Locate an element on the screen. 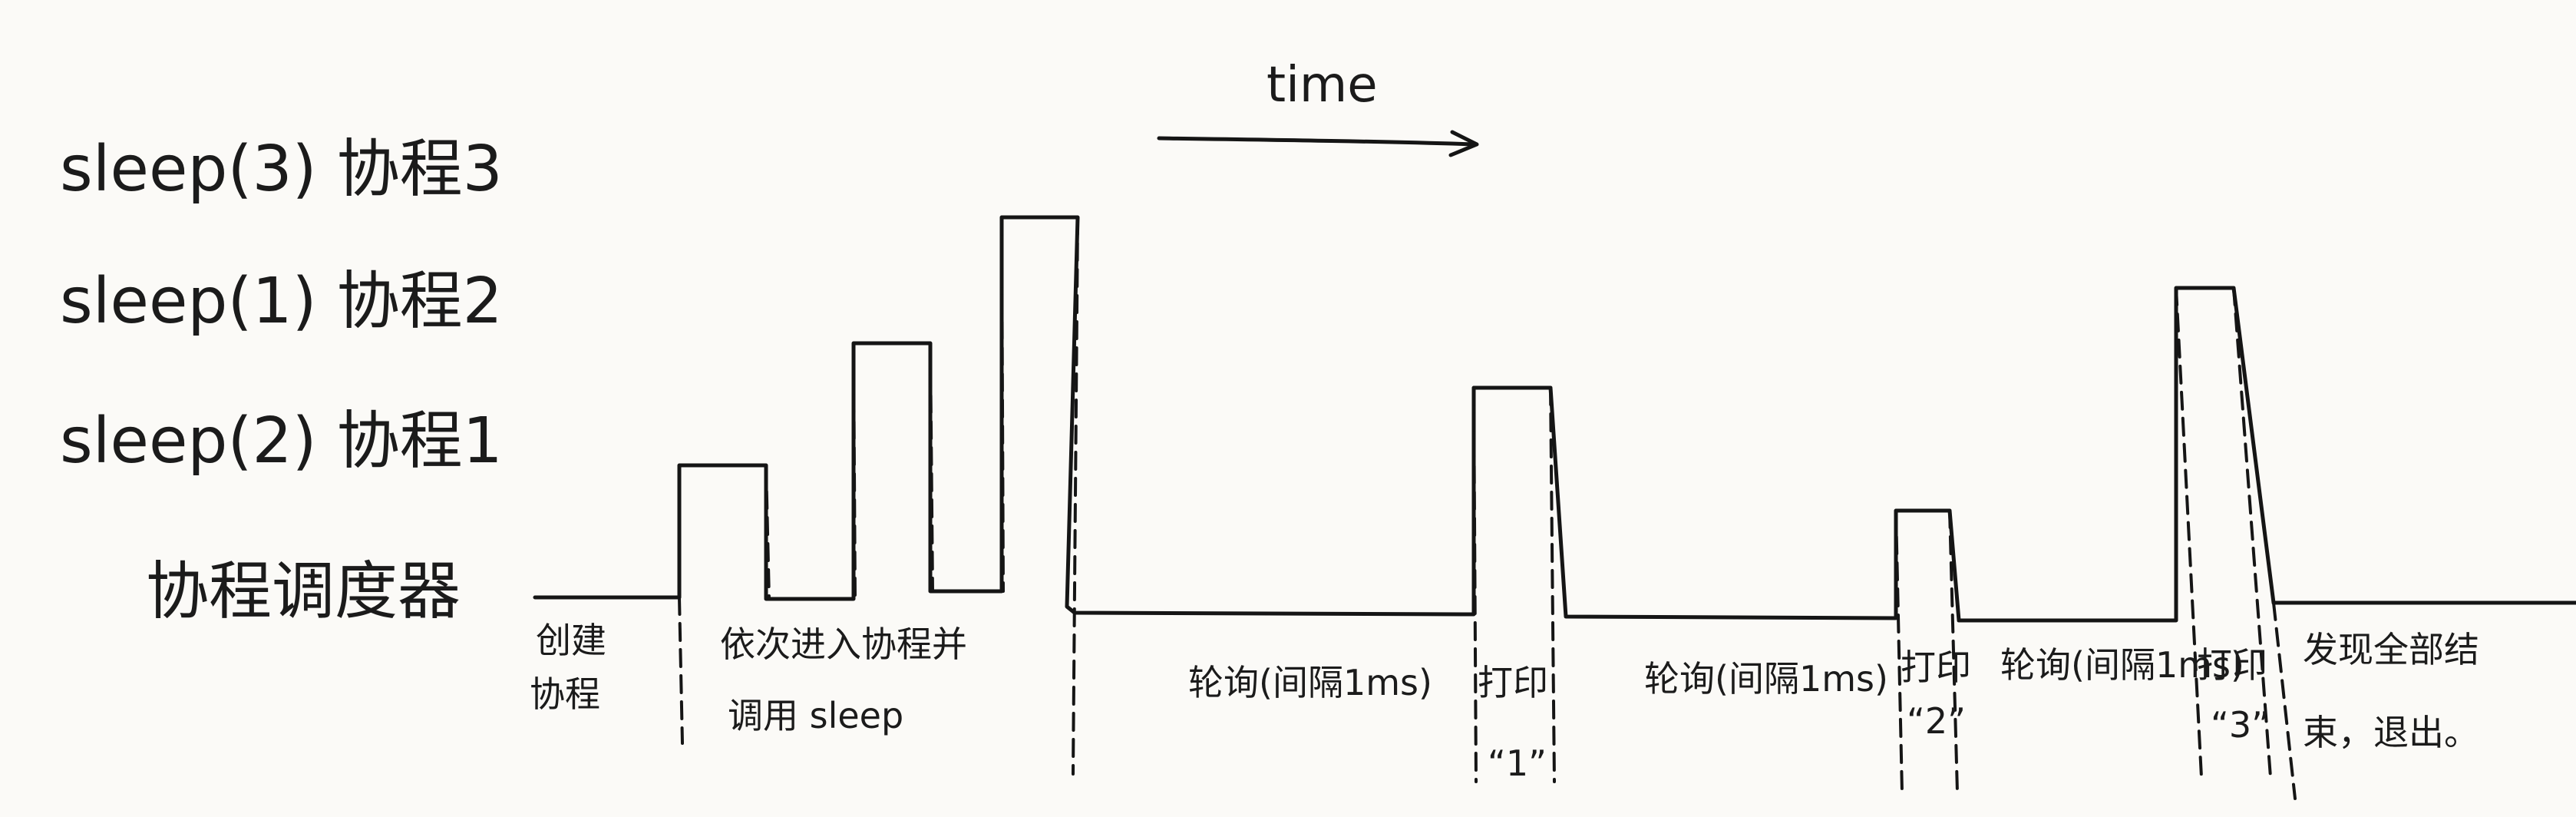 Image resolution: width=2576 pixels, height=817 pixels. dash-coroutine1-right is located at coordinates (768, 532).